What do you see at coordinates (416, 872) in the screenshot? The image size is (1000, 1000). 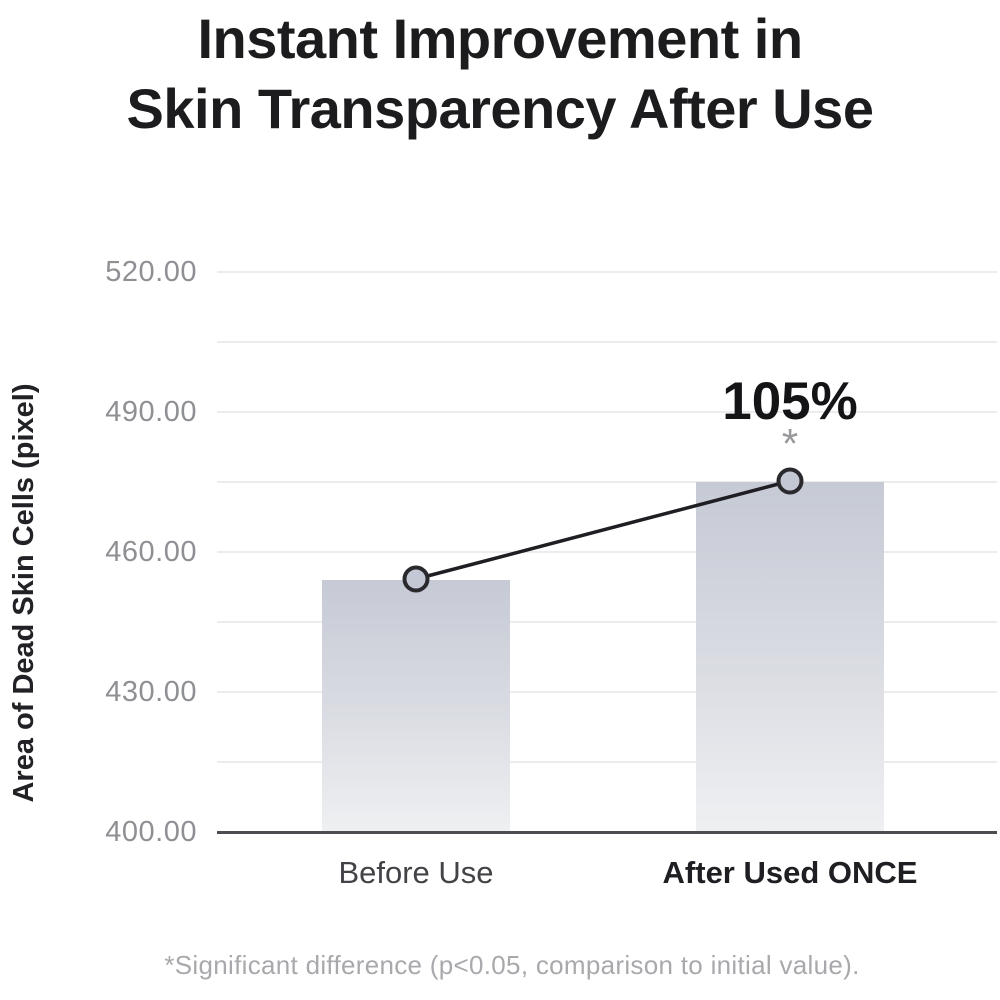 I see `x-tick-label-before-use: Before Use` at bounding box center [416, 872].